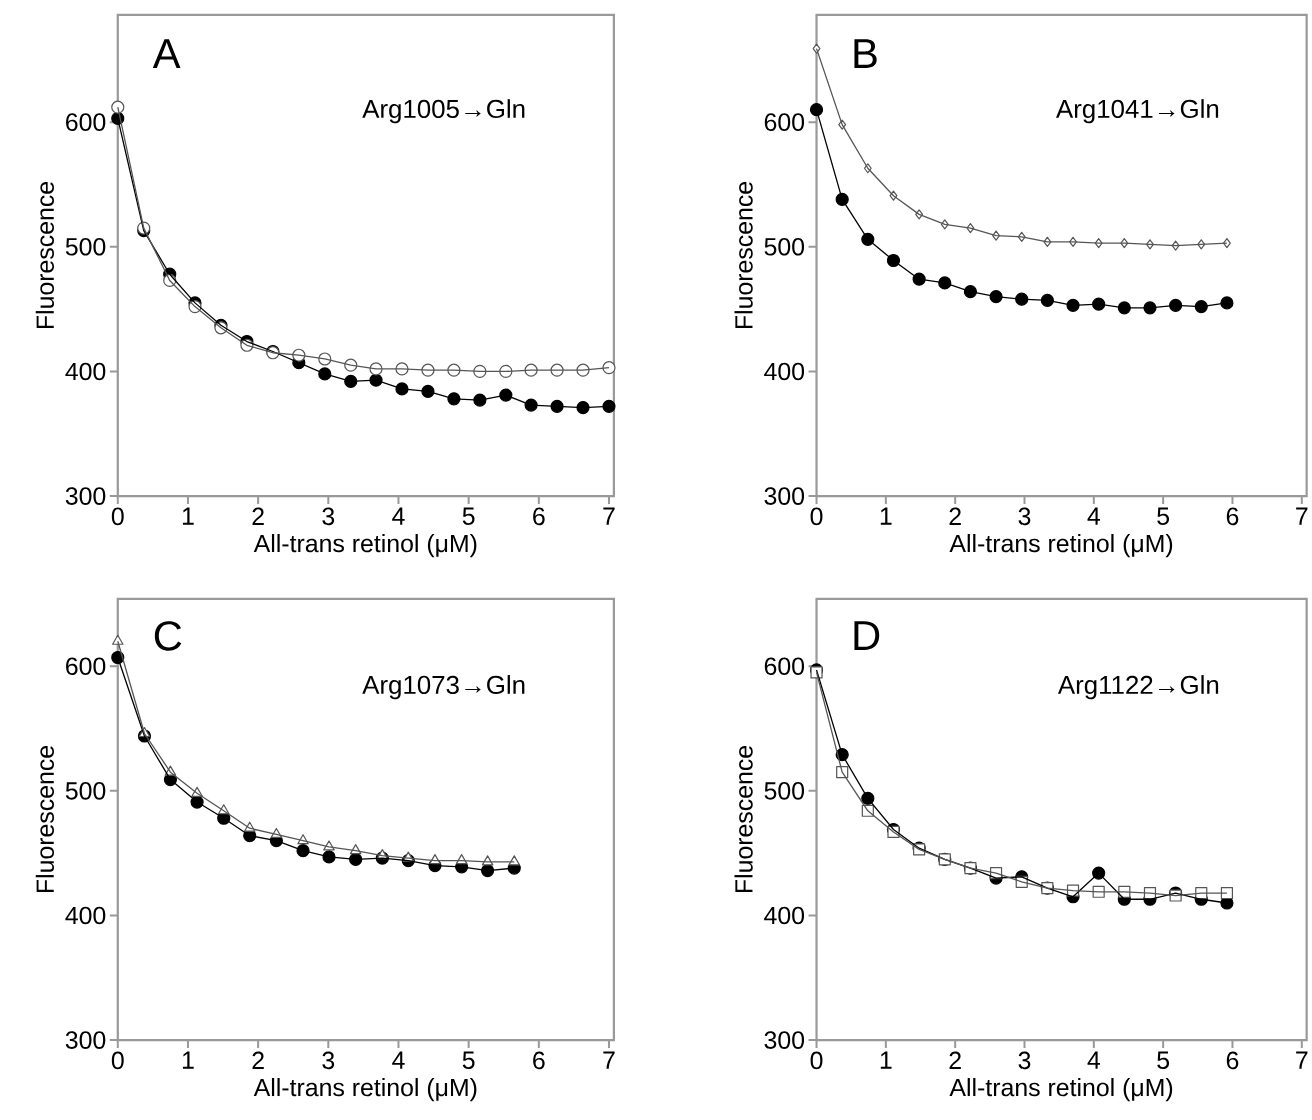 This screenshot has width=1312, height=1120. Describe the element at coordinates (168, 636) in the screenshot. I see `chart-title: C` at that location.